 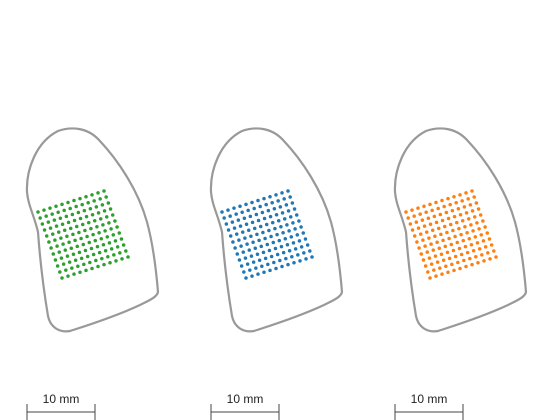 What do you see at coordinates (61, 399) in the screenshot?
I see `scale-bar-label: 10 mm` at bounding box center [61, 399].